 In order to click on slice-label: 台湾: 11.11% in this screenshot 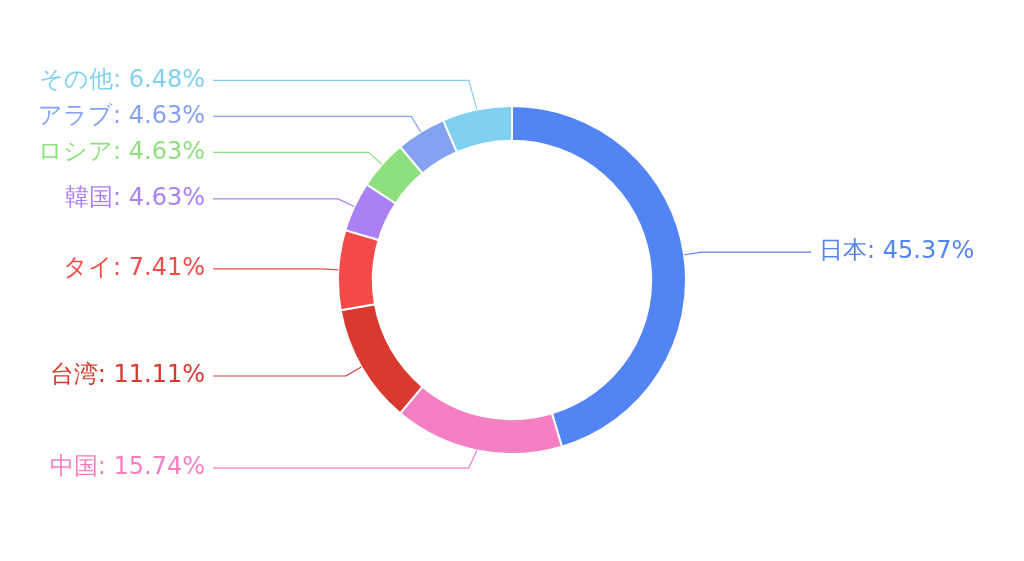, I will do `click(127, 374)`.